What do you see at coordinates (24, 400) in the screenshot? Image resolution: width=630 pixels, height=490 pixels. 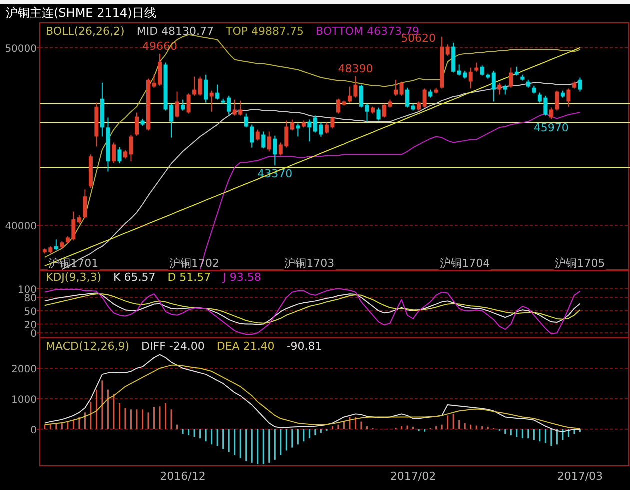 I see `y-tick-label: 1000` at bounding box center [24, 400].